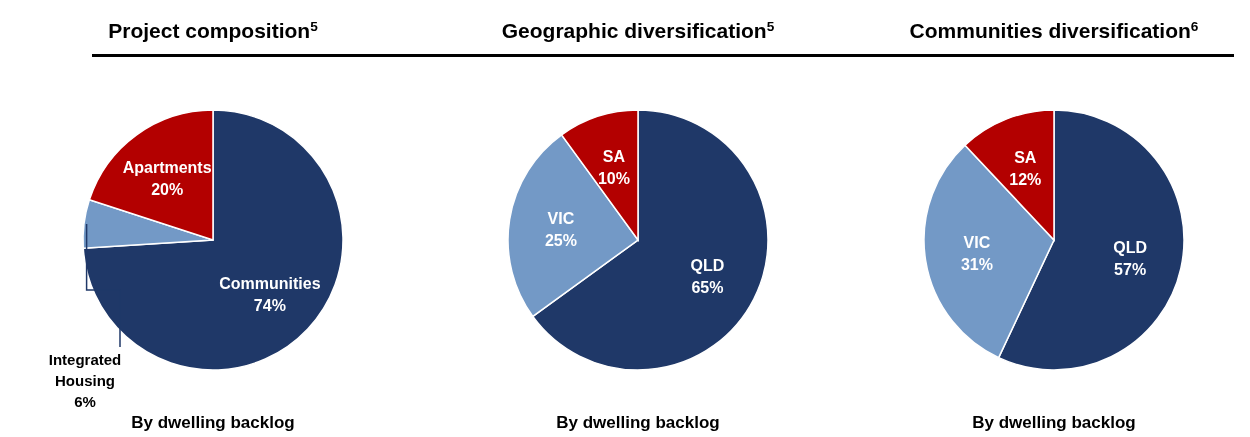  What do you see at coordinates (85, 401) in the screenshot?
I see `data-label: 6%` at bounding box center [85, 401].